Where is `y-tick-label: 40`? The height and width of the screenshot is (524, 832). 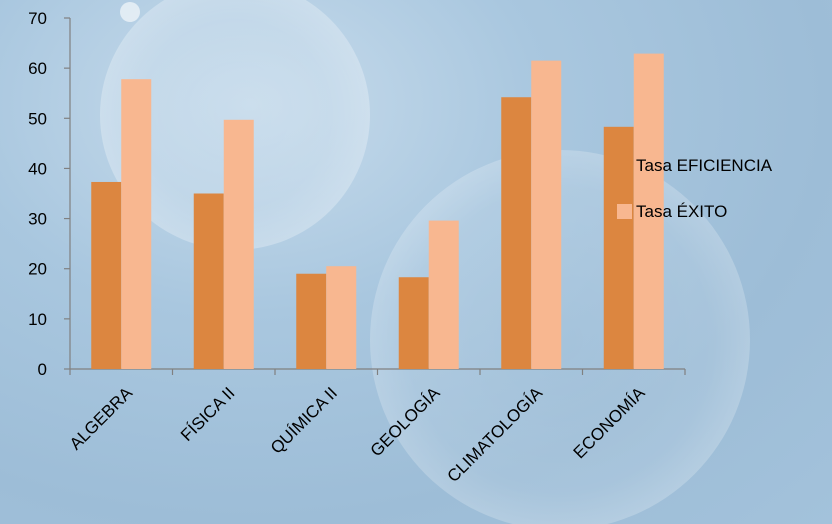
y-tick-label: 40 is located at coordinates (37, 168).